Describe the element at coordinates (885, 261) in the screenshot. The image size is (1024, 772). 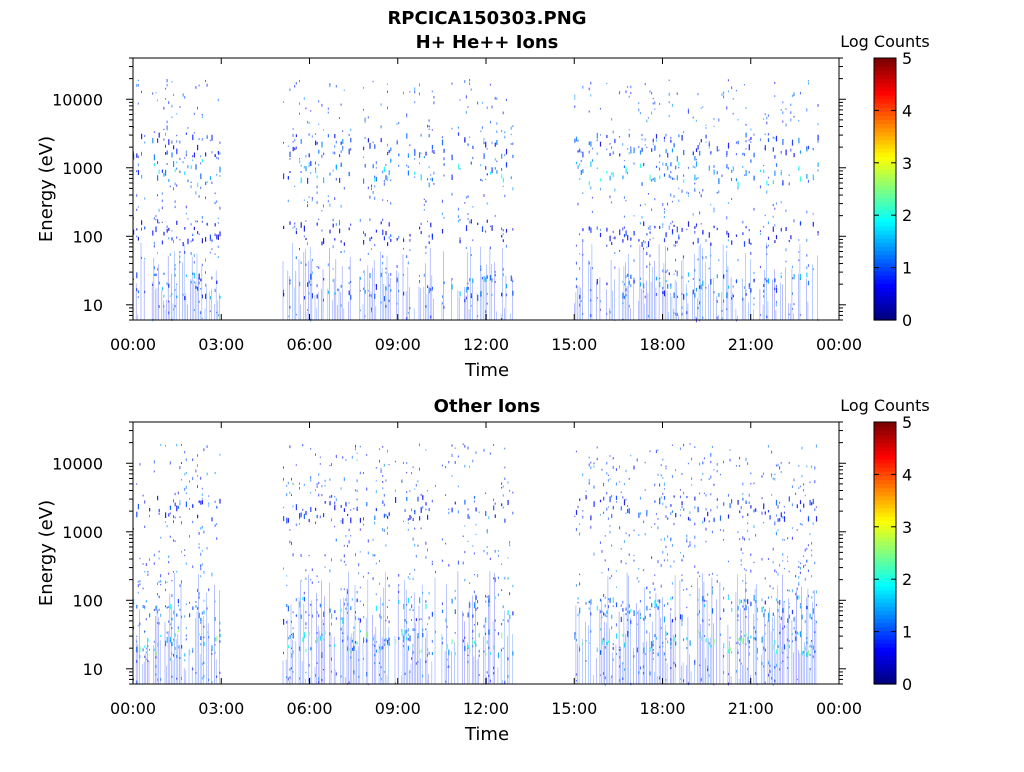
I see `colorbar-gradient-step` at that location.